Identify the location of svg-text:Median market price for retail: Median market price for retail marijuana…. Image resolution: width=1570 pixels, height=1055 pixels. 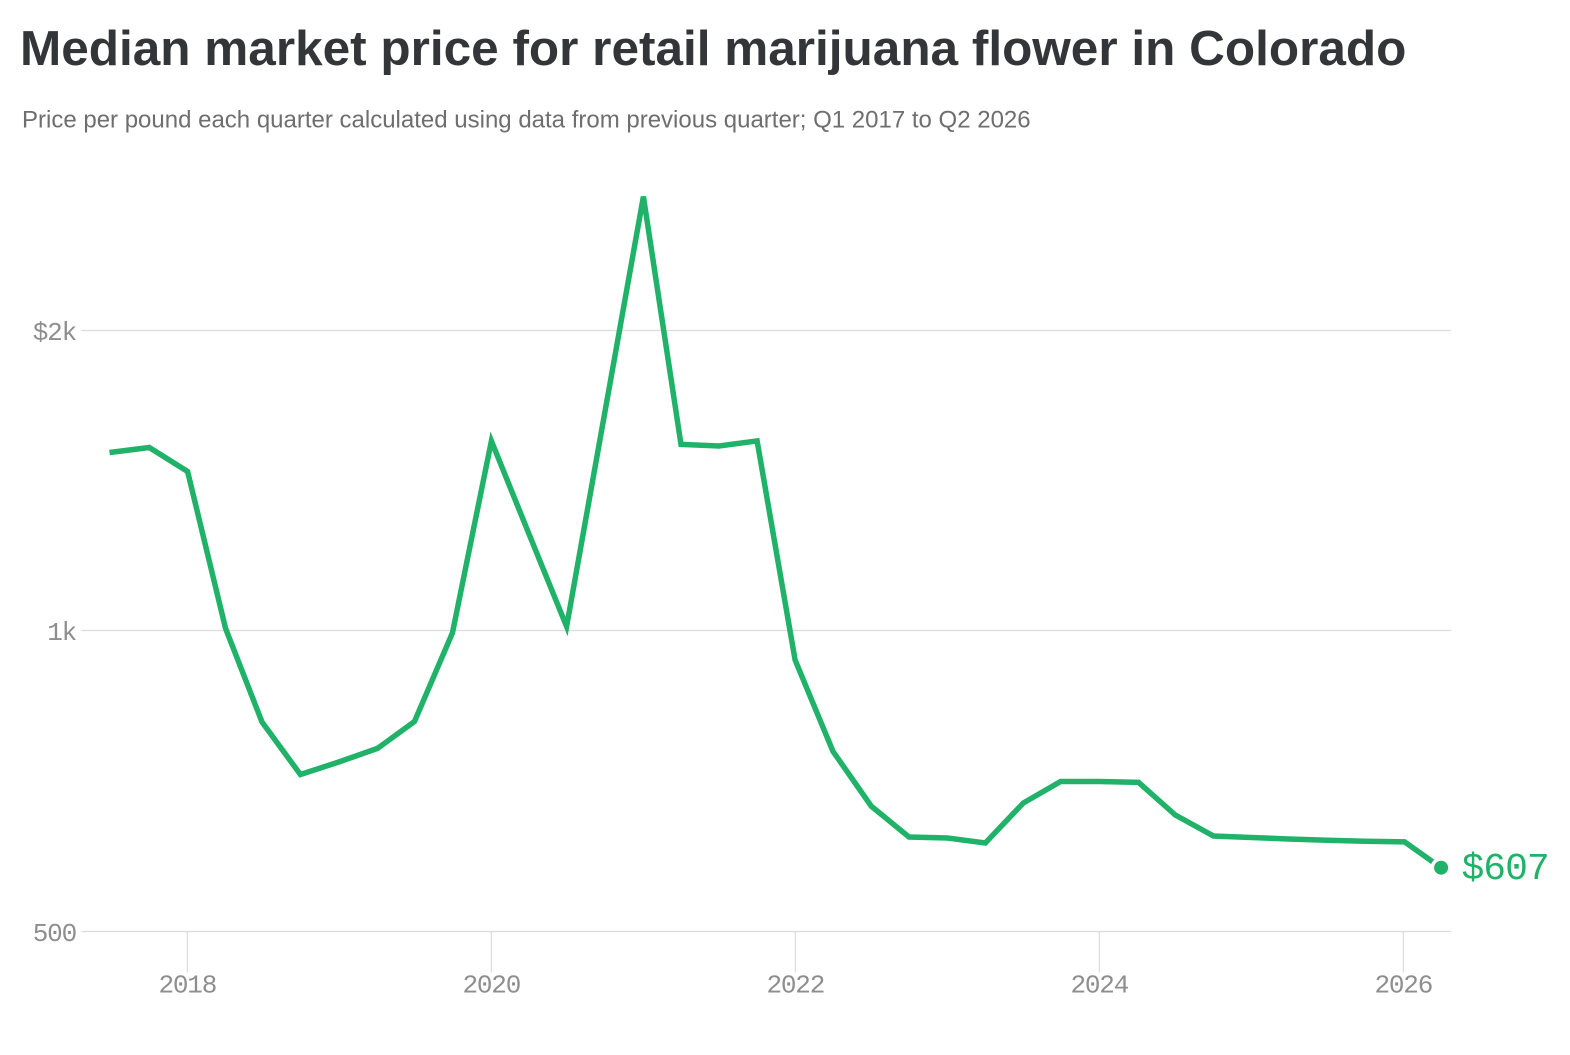
(713, 48).